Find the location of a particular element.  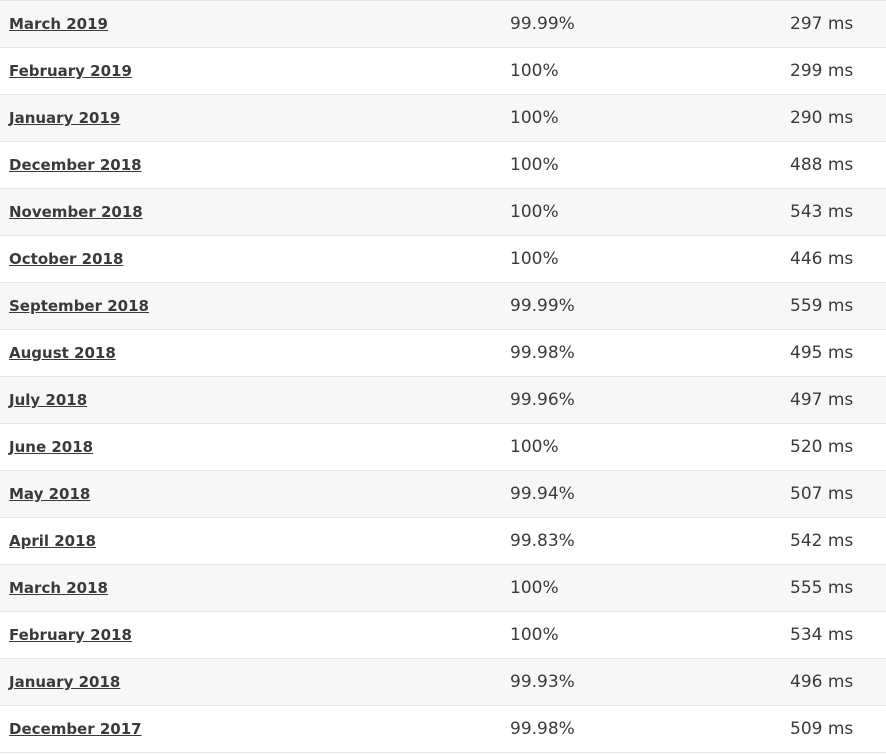

month-link: December 2018 is located at coordinates (75, 165).